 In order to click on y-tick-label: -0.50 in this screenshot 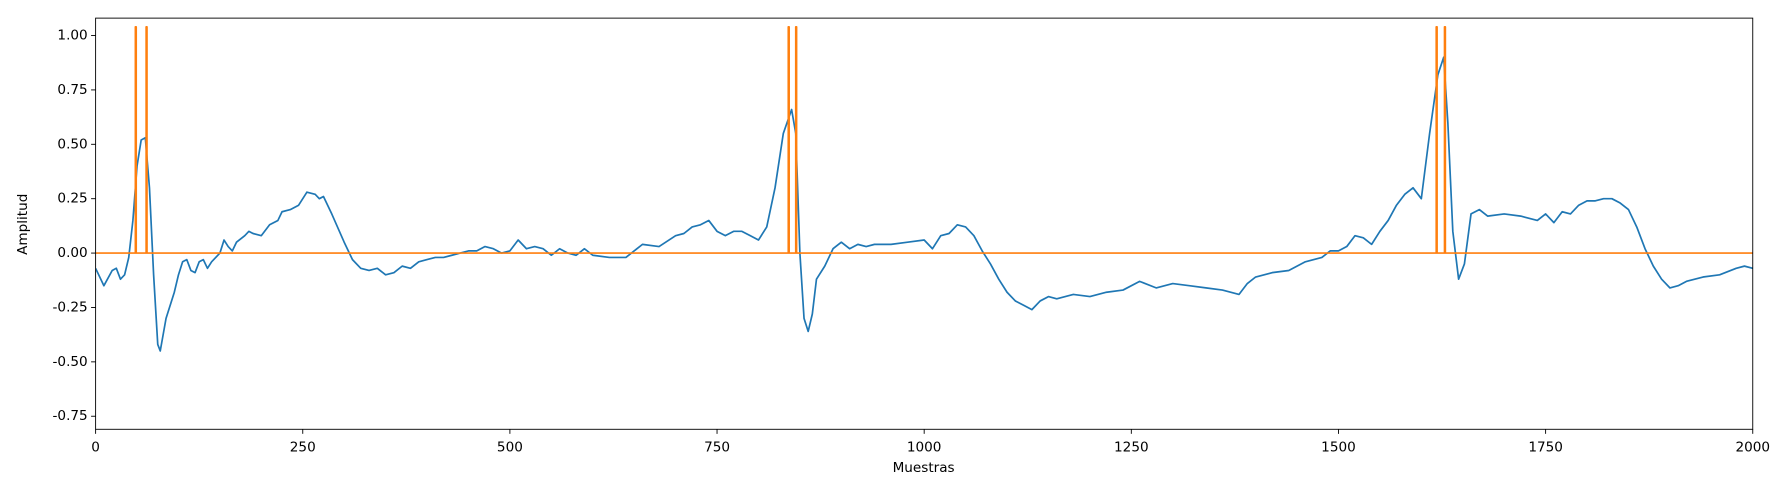, I will do `click(70, 362)`.